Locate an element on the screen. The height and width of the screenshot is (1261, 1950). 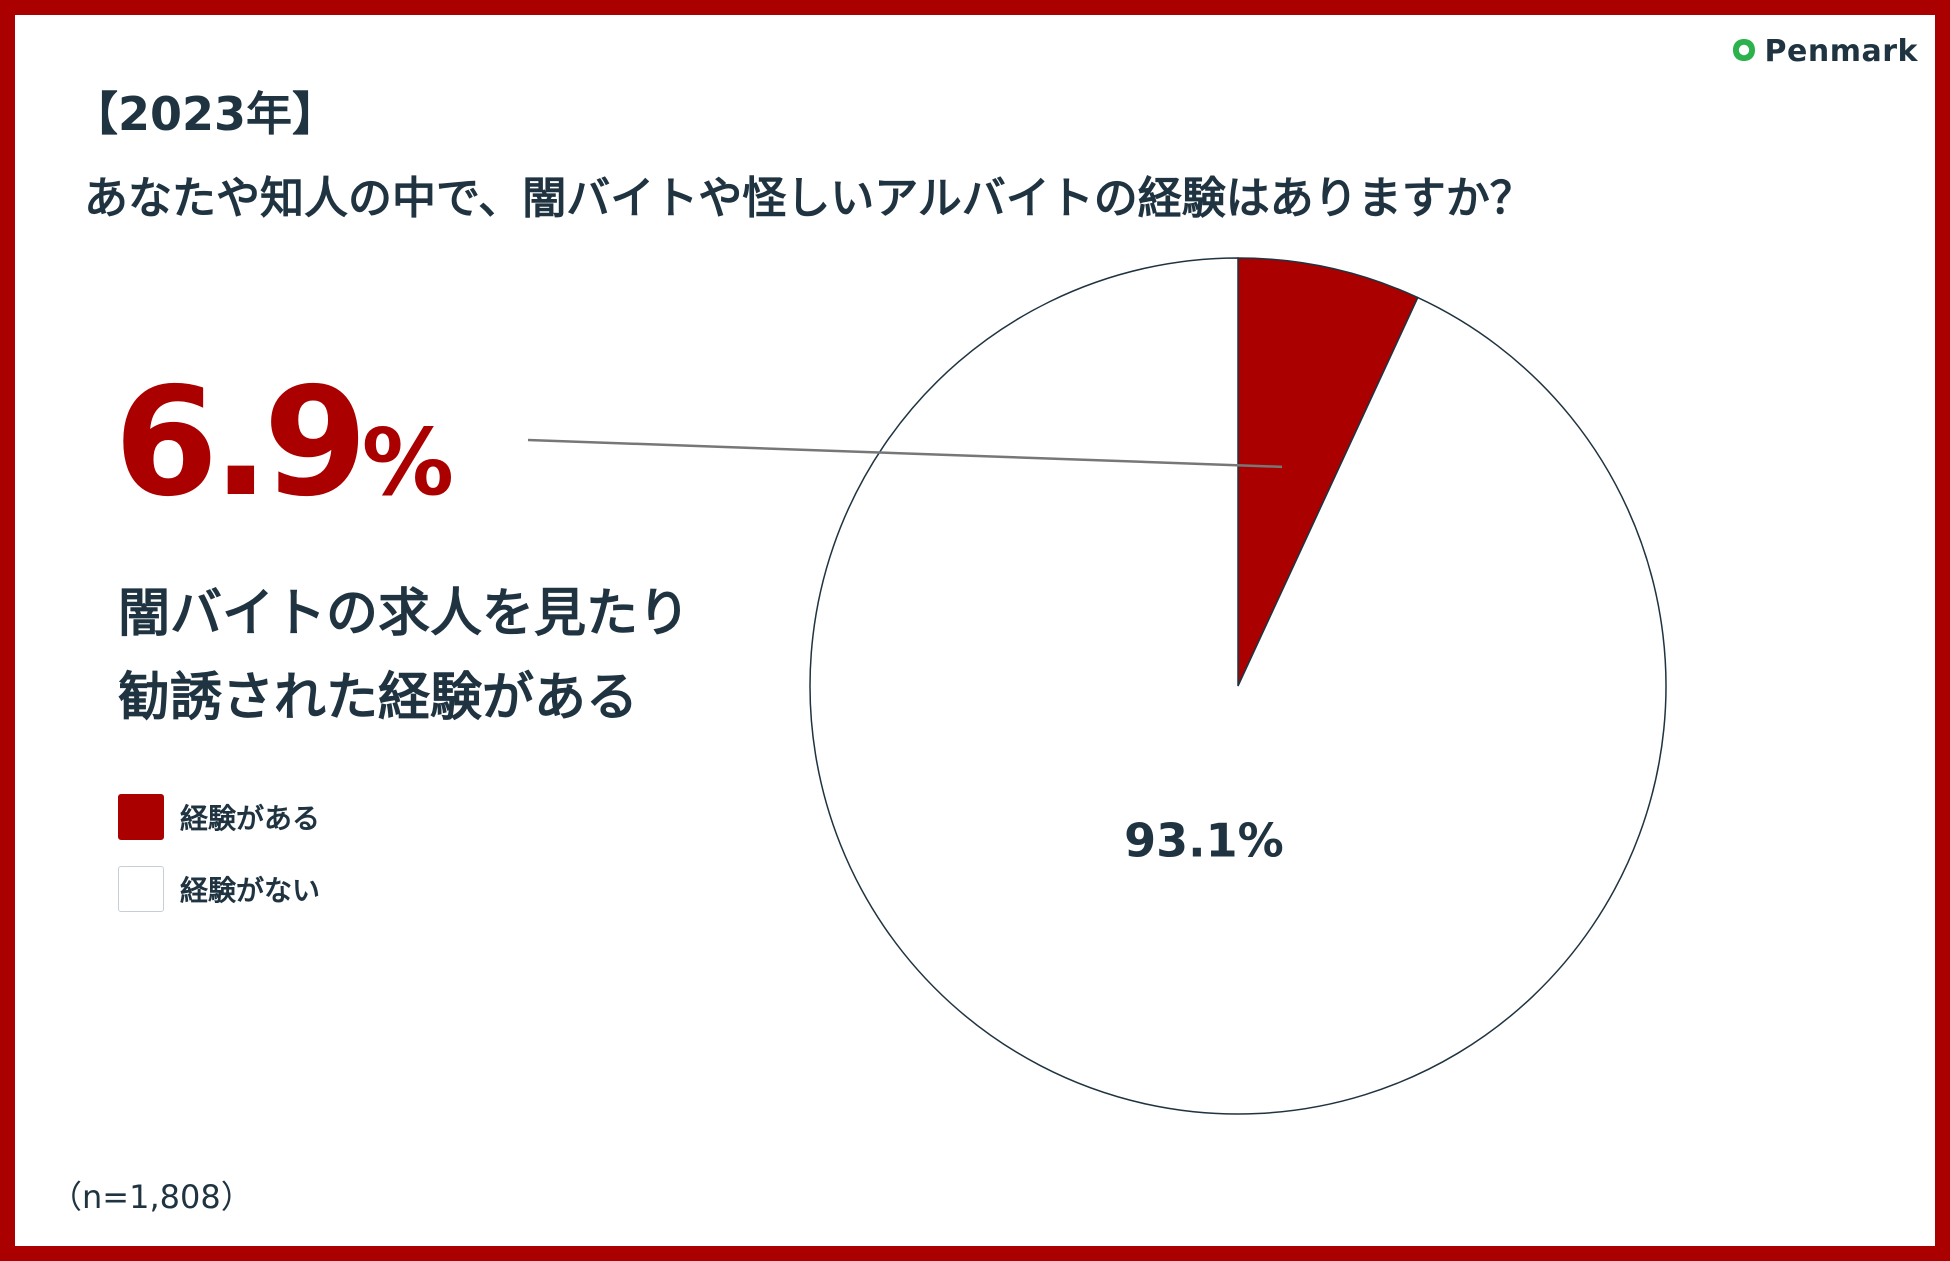
legend-swatch-no is located at coordinates (141, 889).